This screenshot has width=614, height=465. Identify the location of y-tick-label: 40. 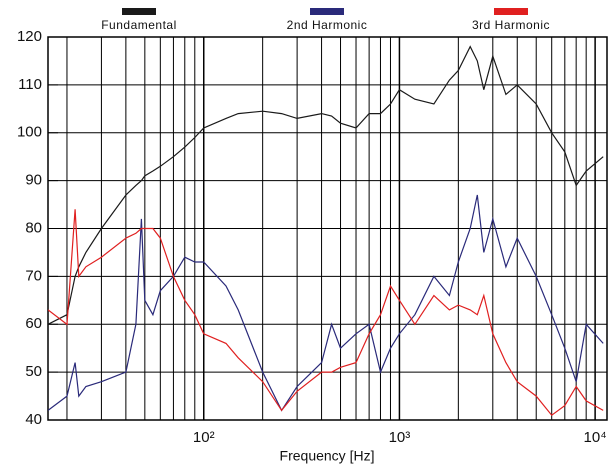
(33, 419).